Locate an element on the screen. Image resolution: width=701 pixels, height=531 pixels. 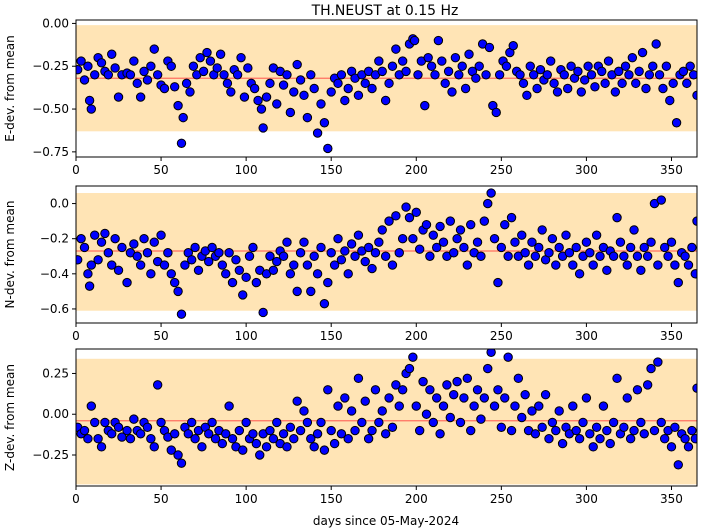
x-tick-label: 150 is located at coordinates (331, 336).